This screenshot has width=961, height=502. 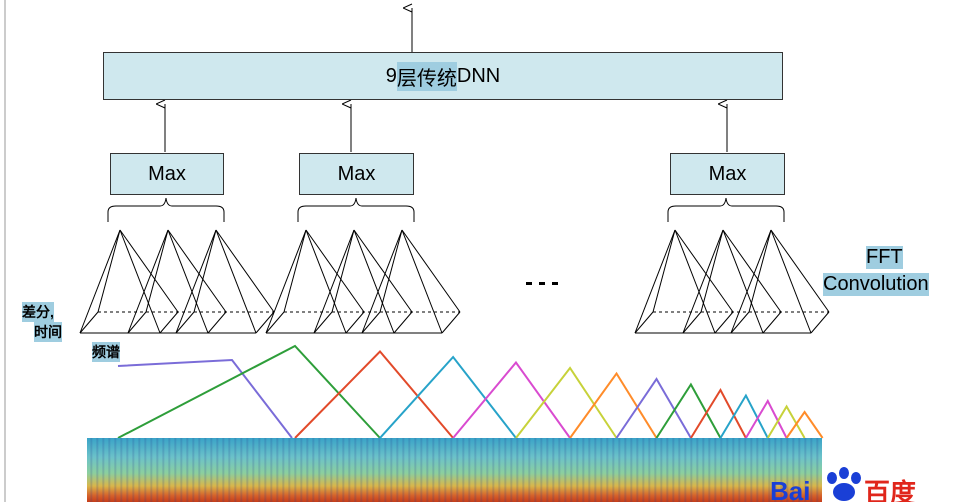 What do you see at coordinates (843, 484) in the screenshot?
I see `baidu-logo: Bai 百度` at bounding box center [843, 484].